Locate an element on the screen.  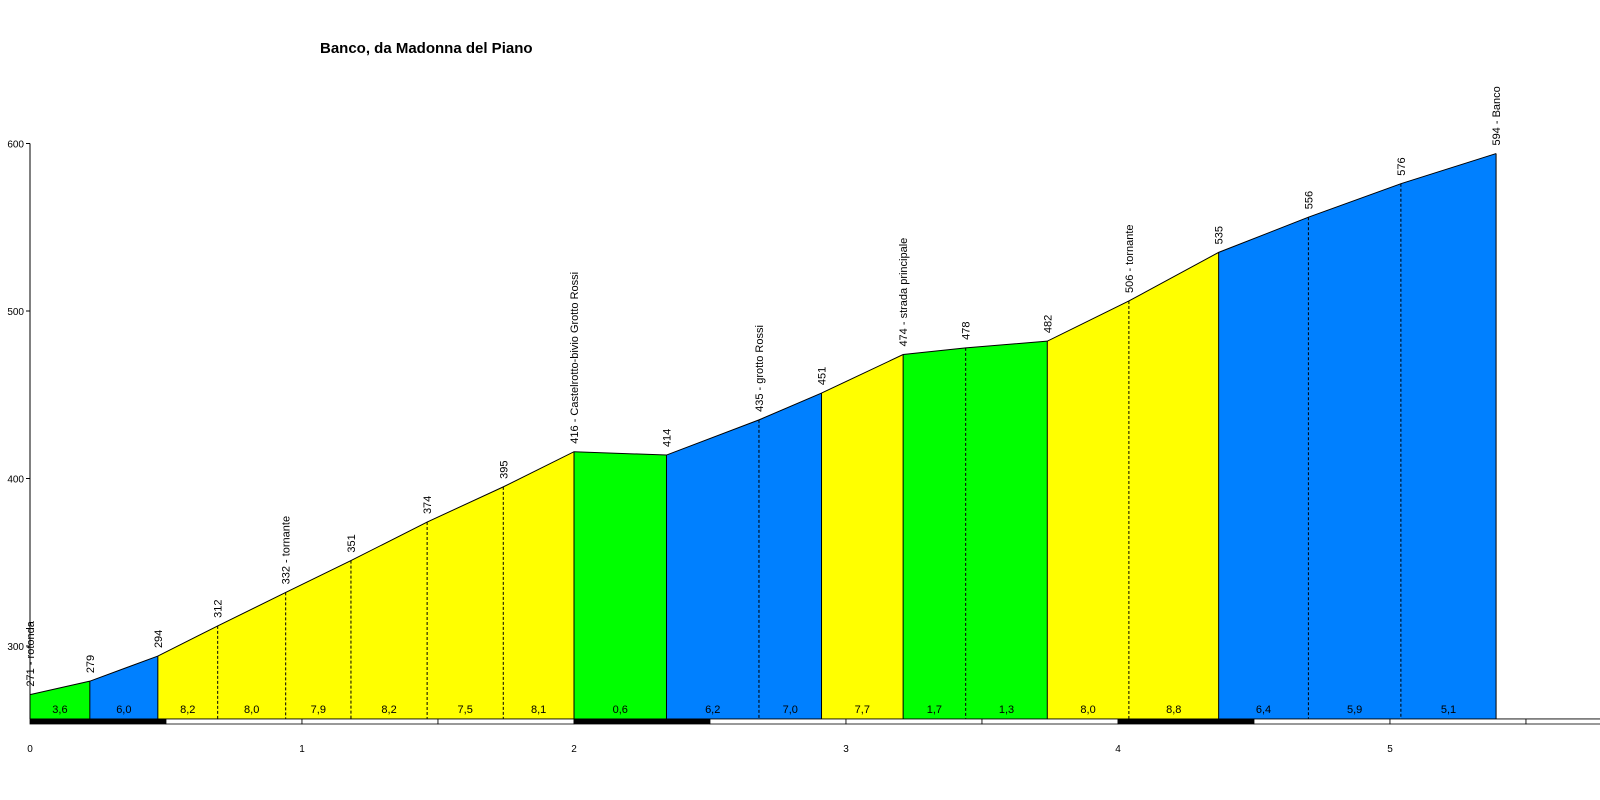
point-label: 279 is located at coordinates (91, 664).